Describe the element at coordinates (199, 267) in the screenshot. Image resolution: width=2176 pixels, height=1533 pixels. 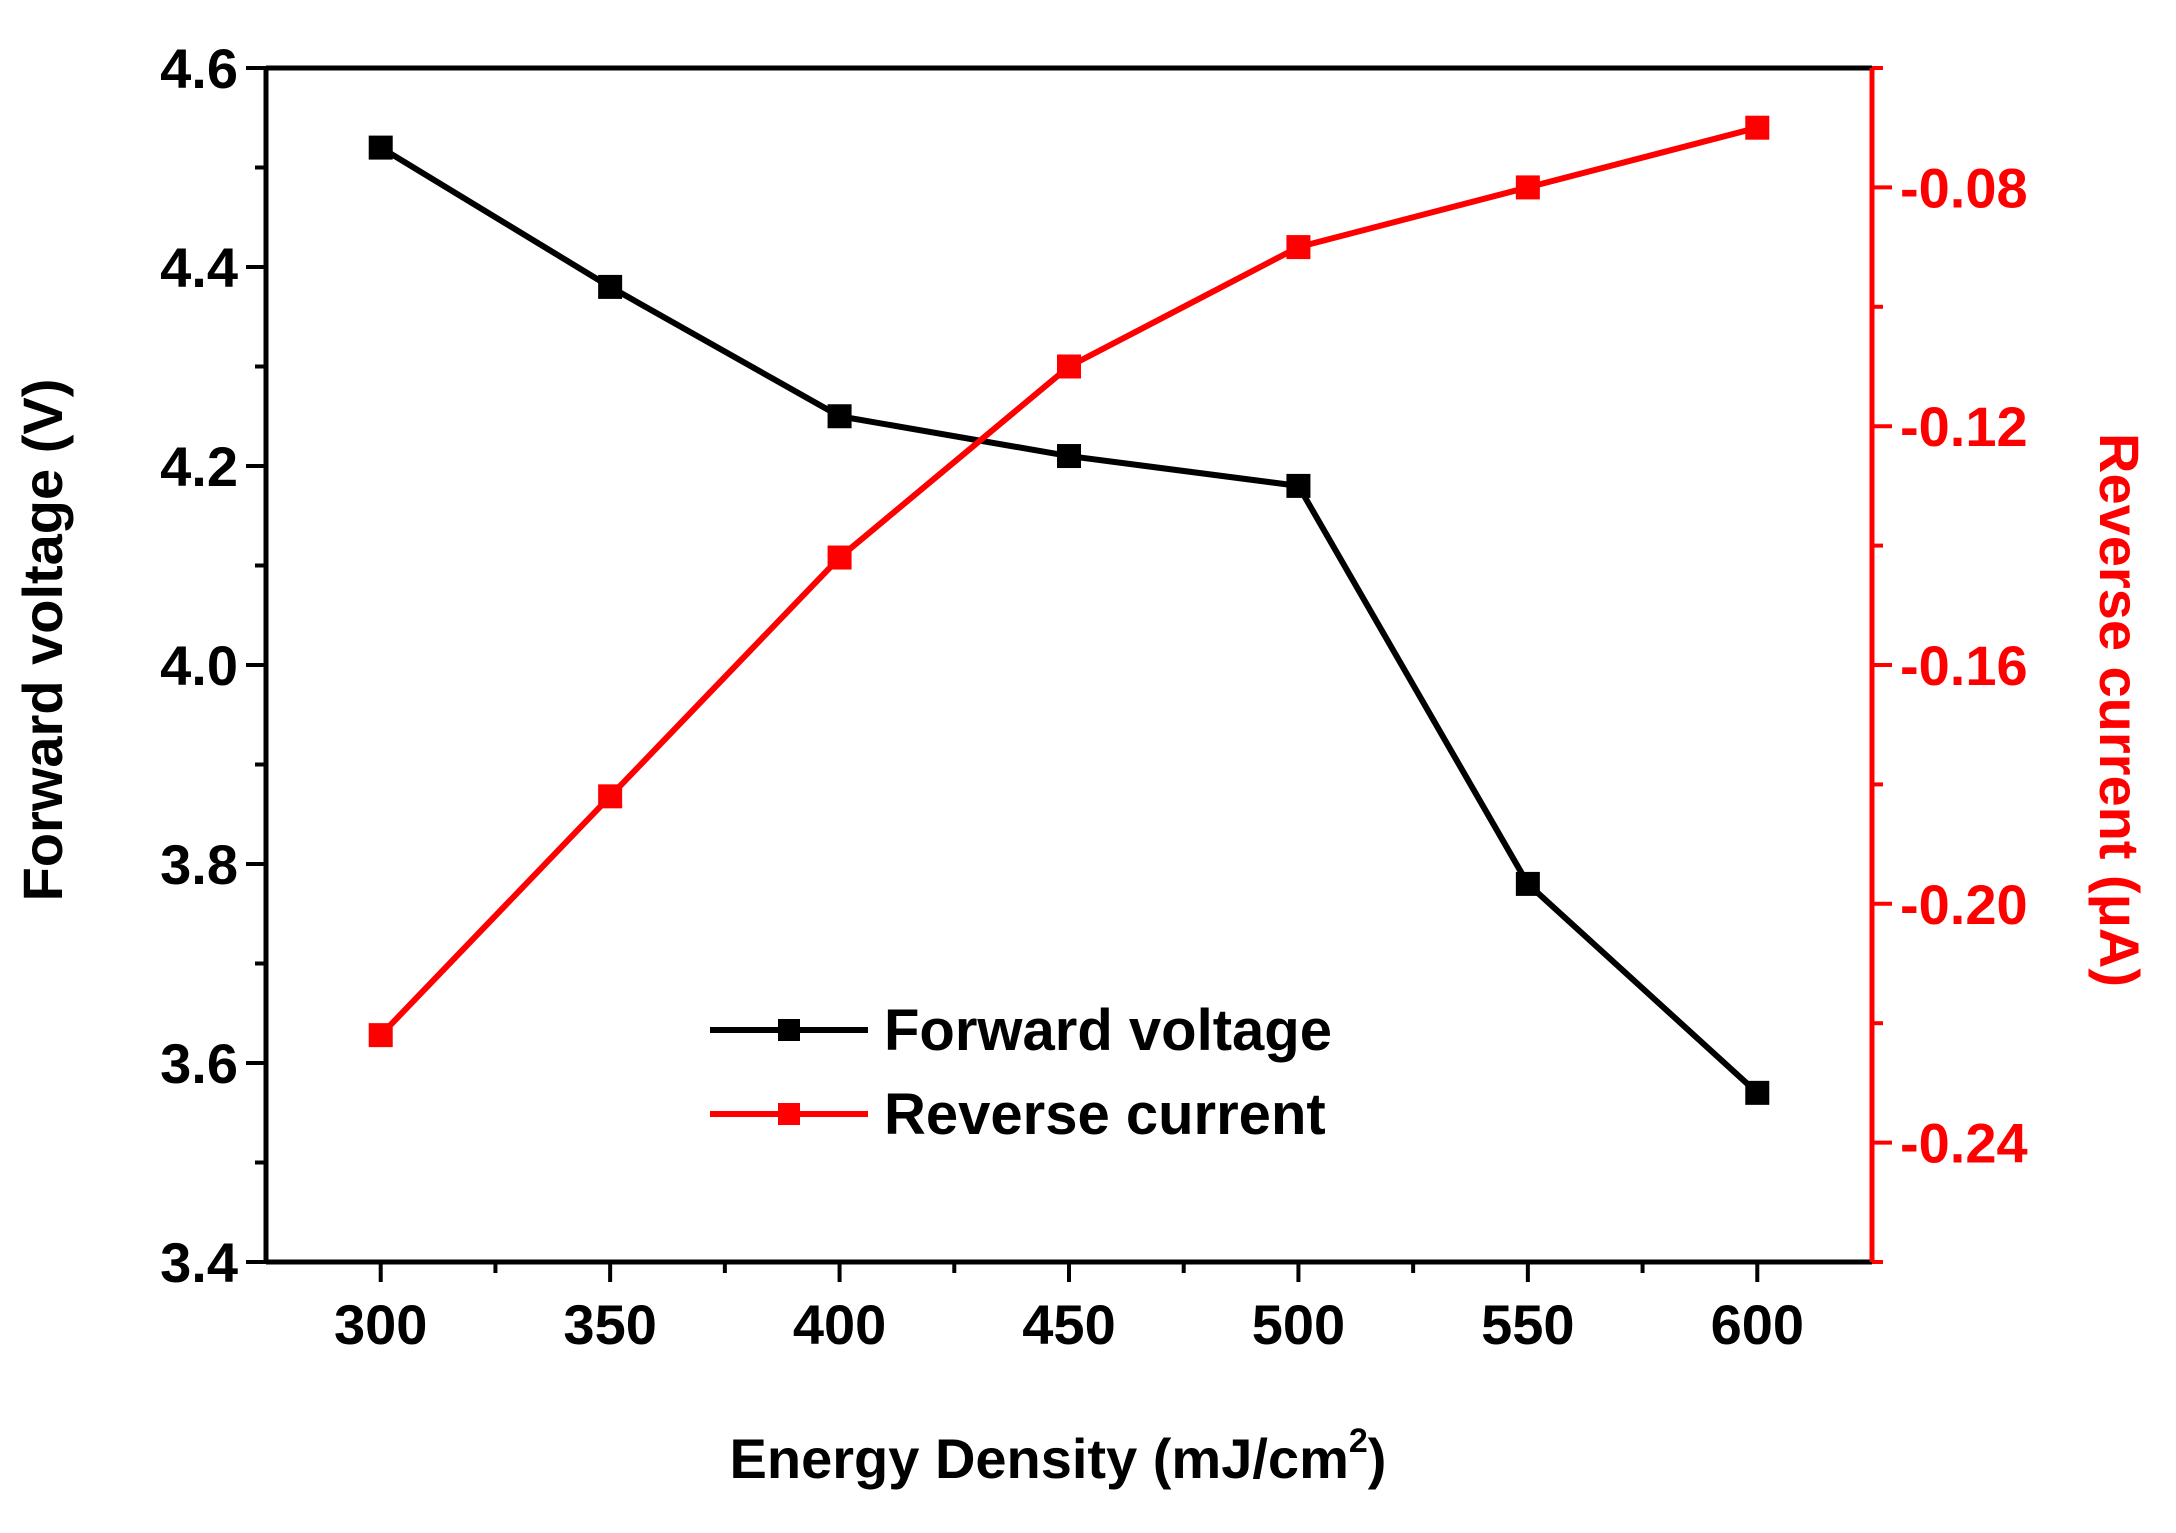
I see `y-left-tick-label: 4.4` at that location.